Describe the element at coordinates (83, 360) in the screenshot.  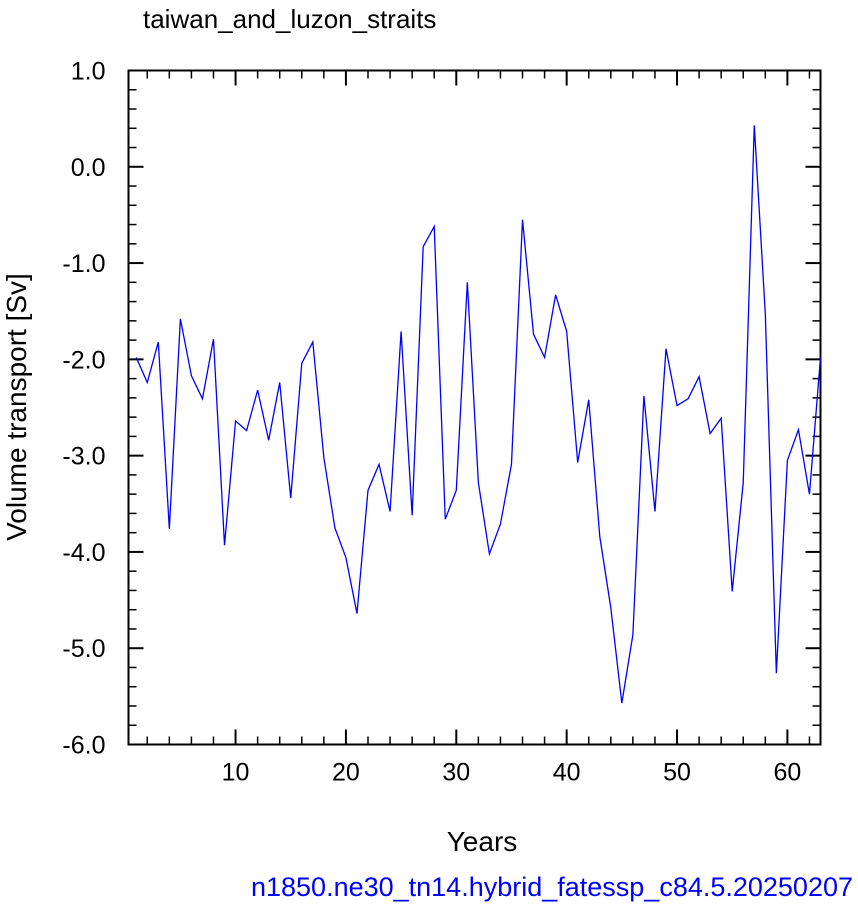
I see `y-tick-label: -2.0` at that location.